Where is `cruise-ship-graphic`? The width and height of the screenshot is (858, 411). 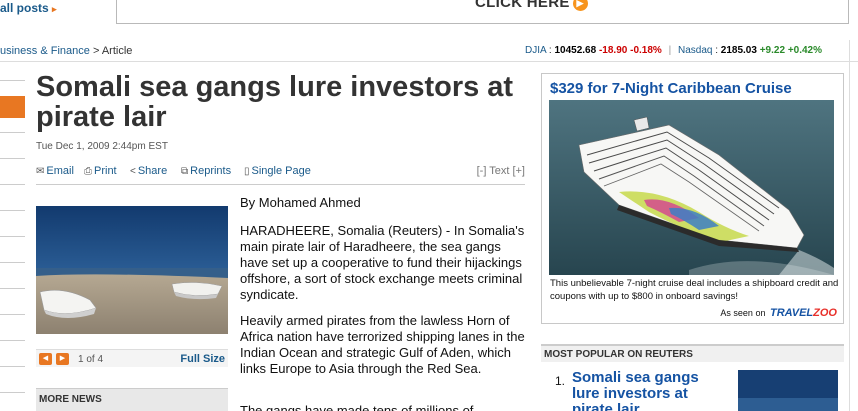 cruise-ship-graphic is located at coordinates (691, 187).